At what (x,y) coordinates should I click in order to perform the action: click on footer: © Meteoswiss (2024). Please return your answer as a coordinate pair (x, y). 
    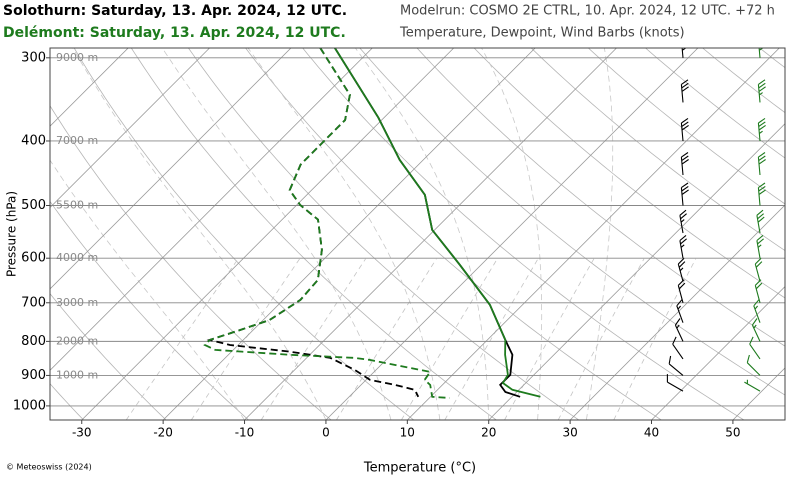
    Looking at the image, I should click on (49, 467).